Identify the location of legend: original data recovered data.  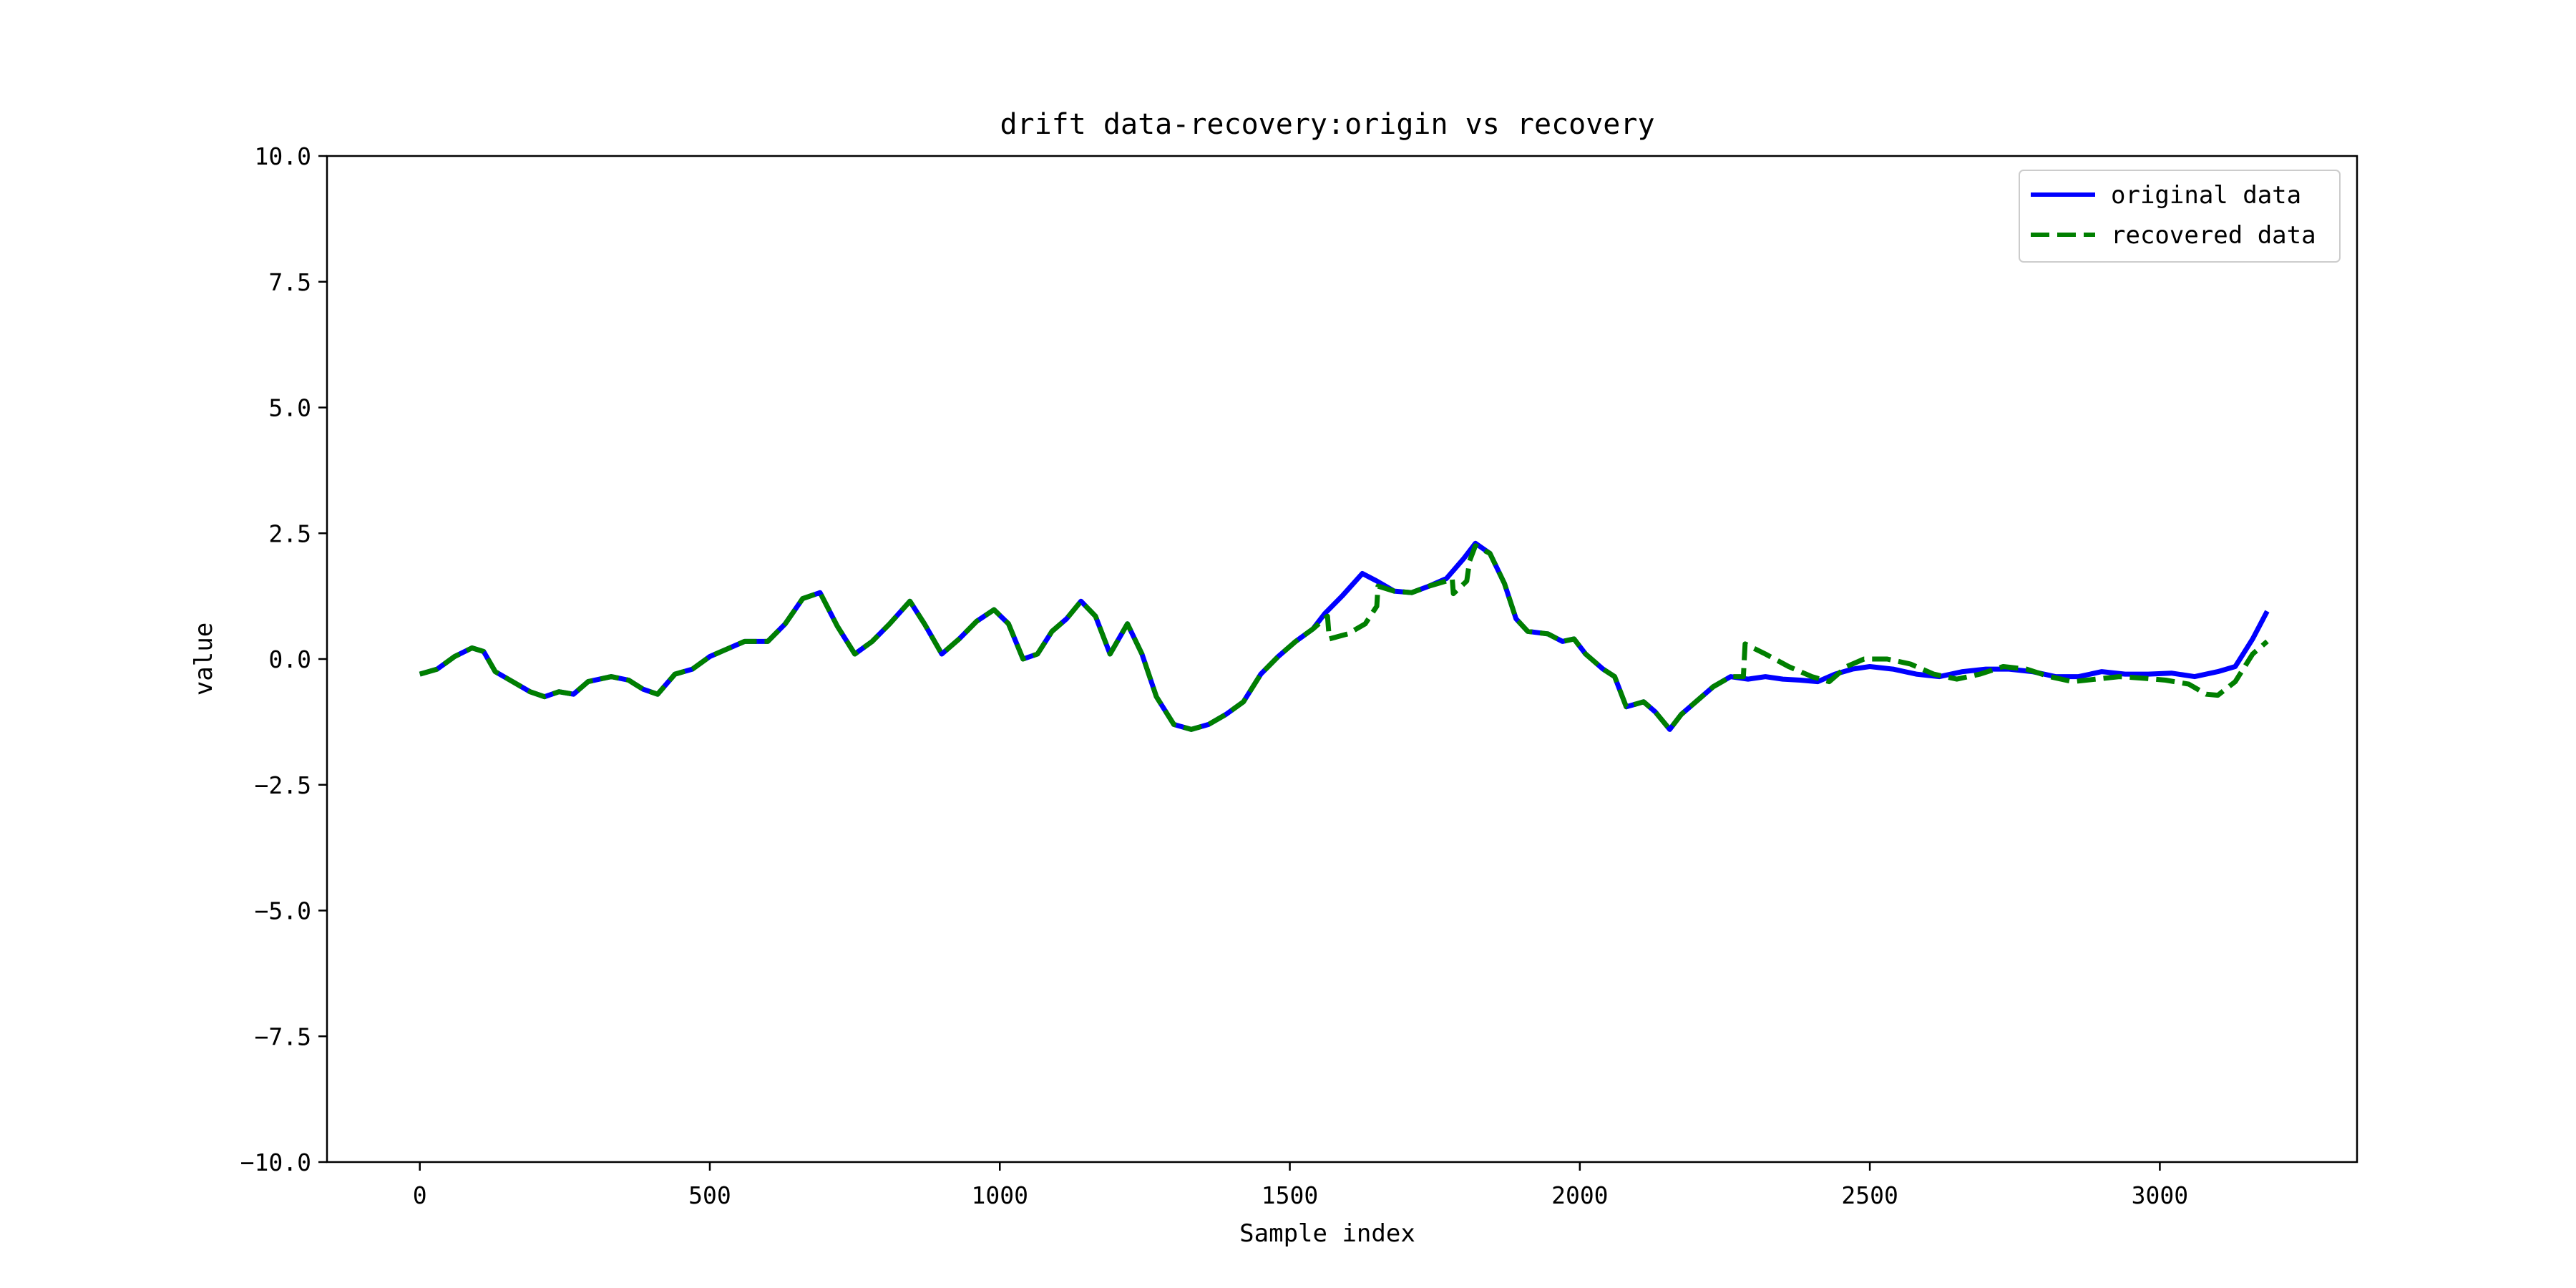
(2180, 217).